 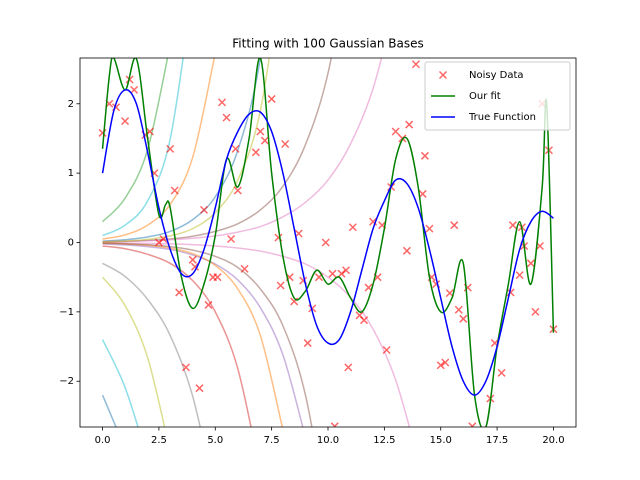 I want to click on y-tick-label: 0, so click(x=71, y=243).